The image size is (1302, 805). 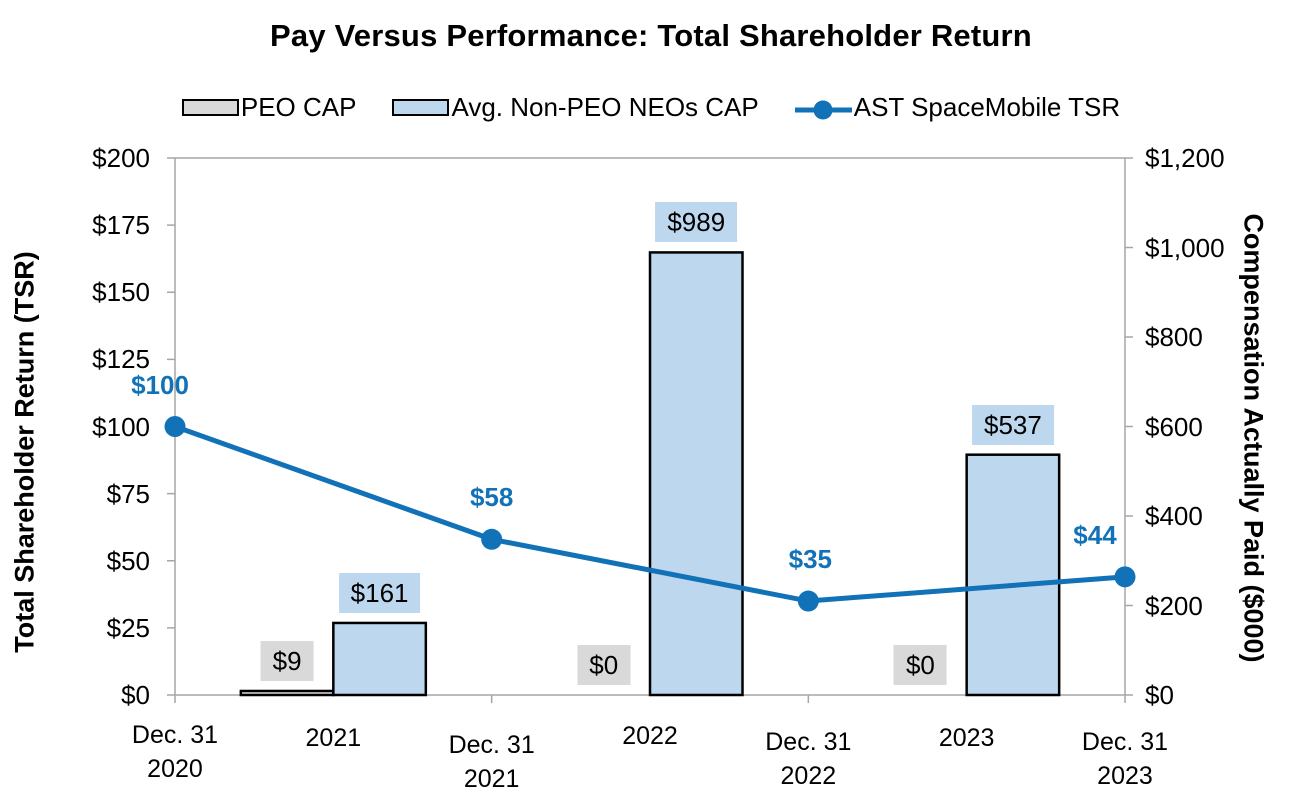 I want to click on left-axis-tick-label: $75, so click(x=128, y=493).